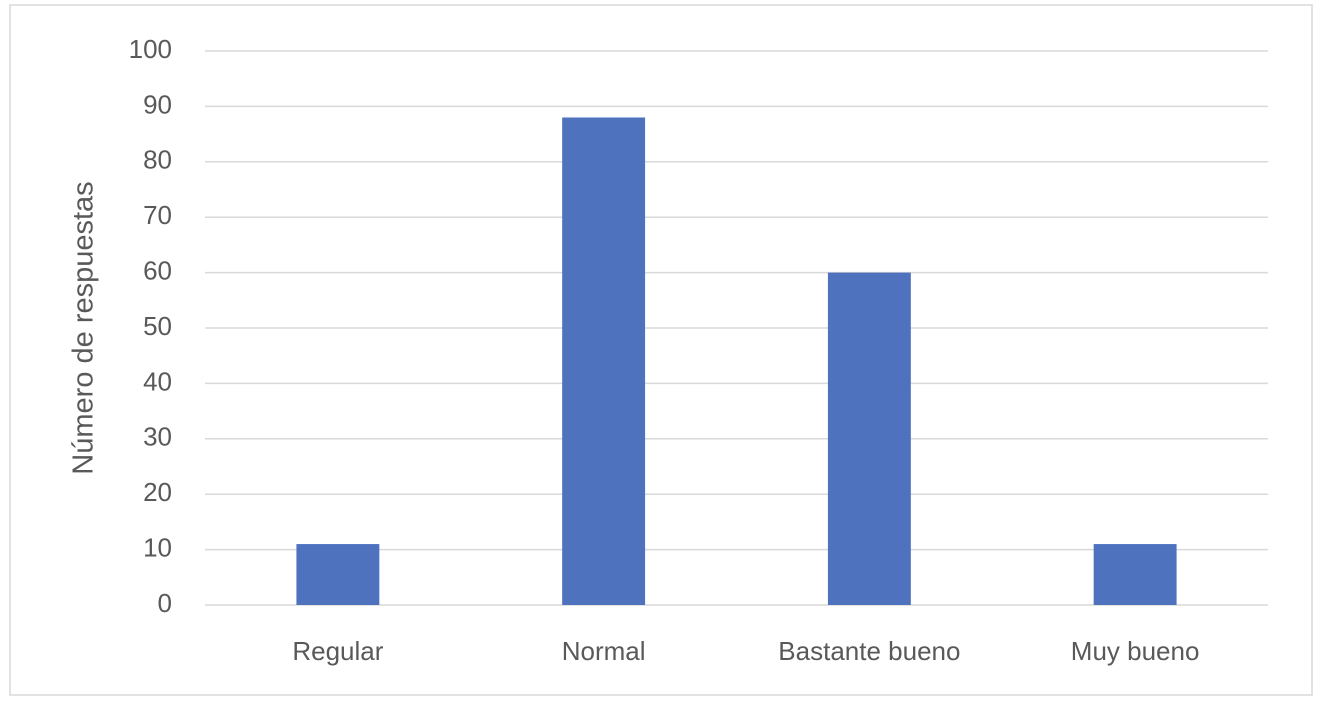 The width and height of the screenshot is (1322, 704). I want to click on y-tick-label: 50, so click(157, 326).